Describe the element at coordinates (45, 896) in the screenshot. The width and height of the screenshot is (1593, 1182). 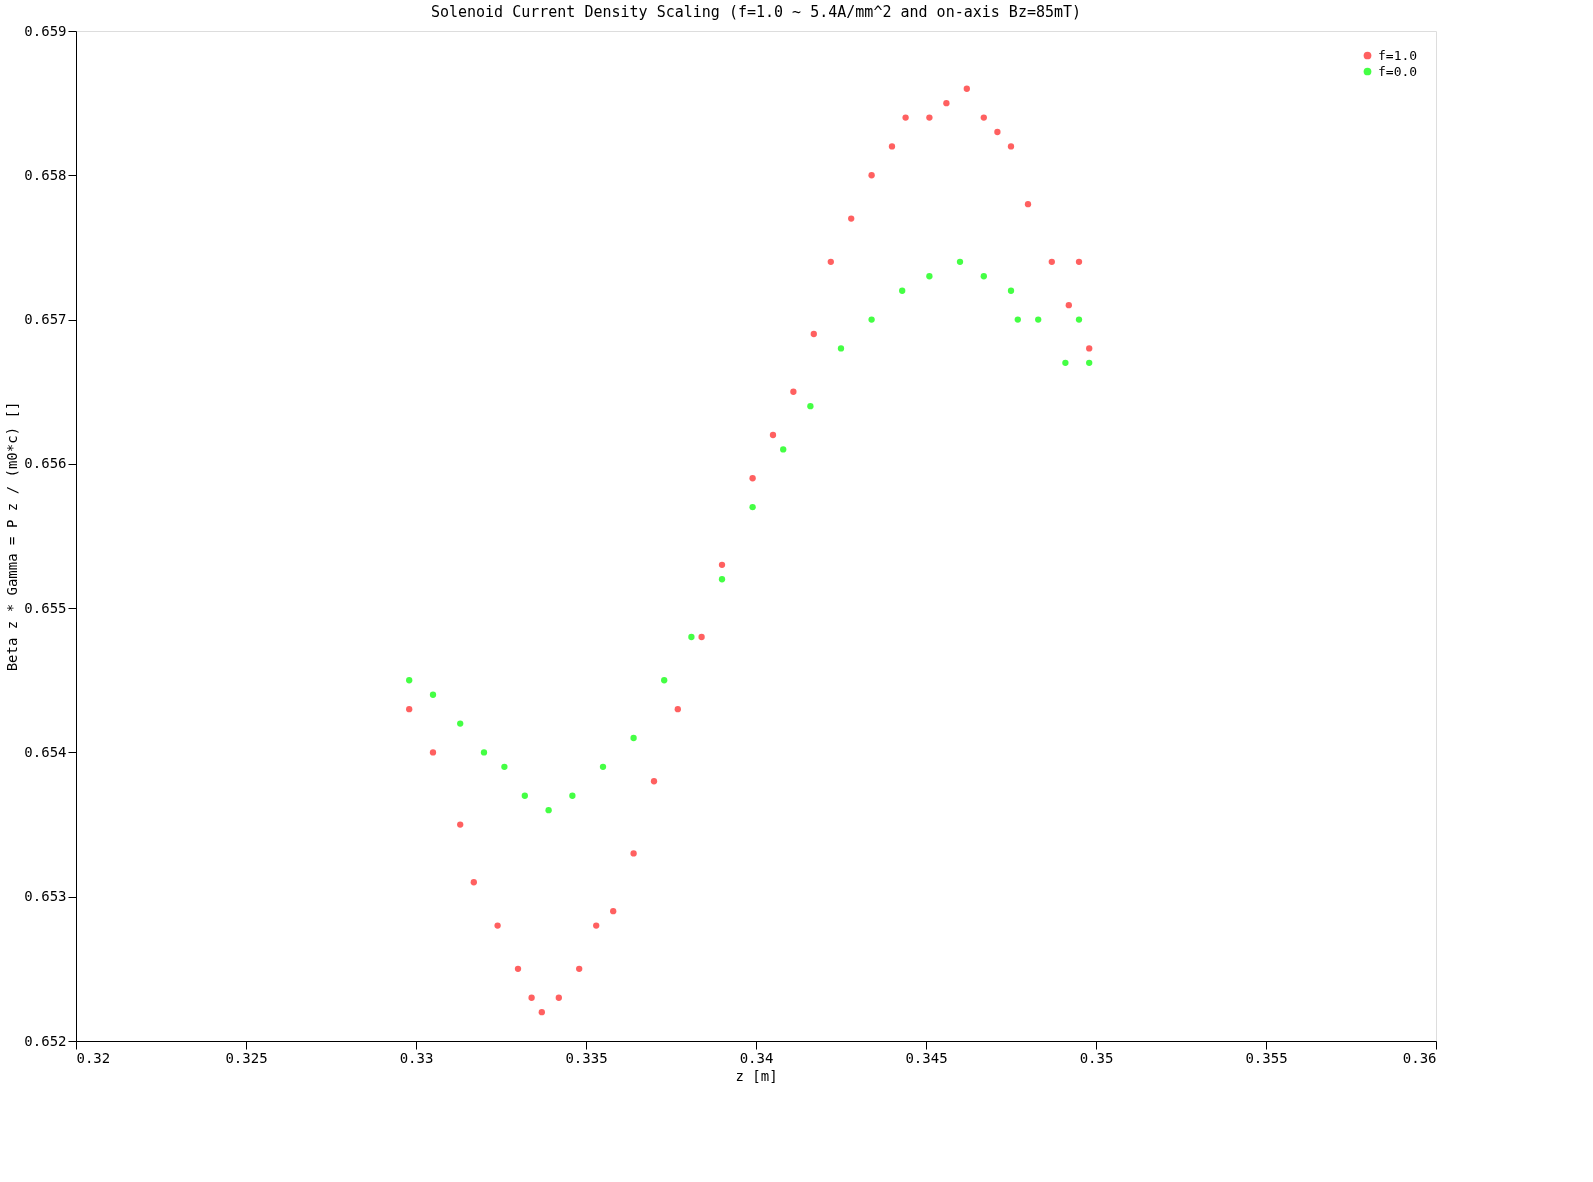
I see `y-tick-label: 0.653` at that location.